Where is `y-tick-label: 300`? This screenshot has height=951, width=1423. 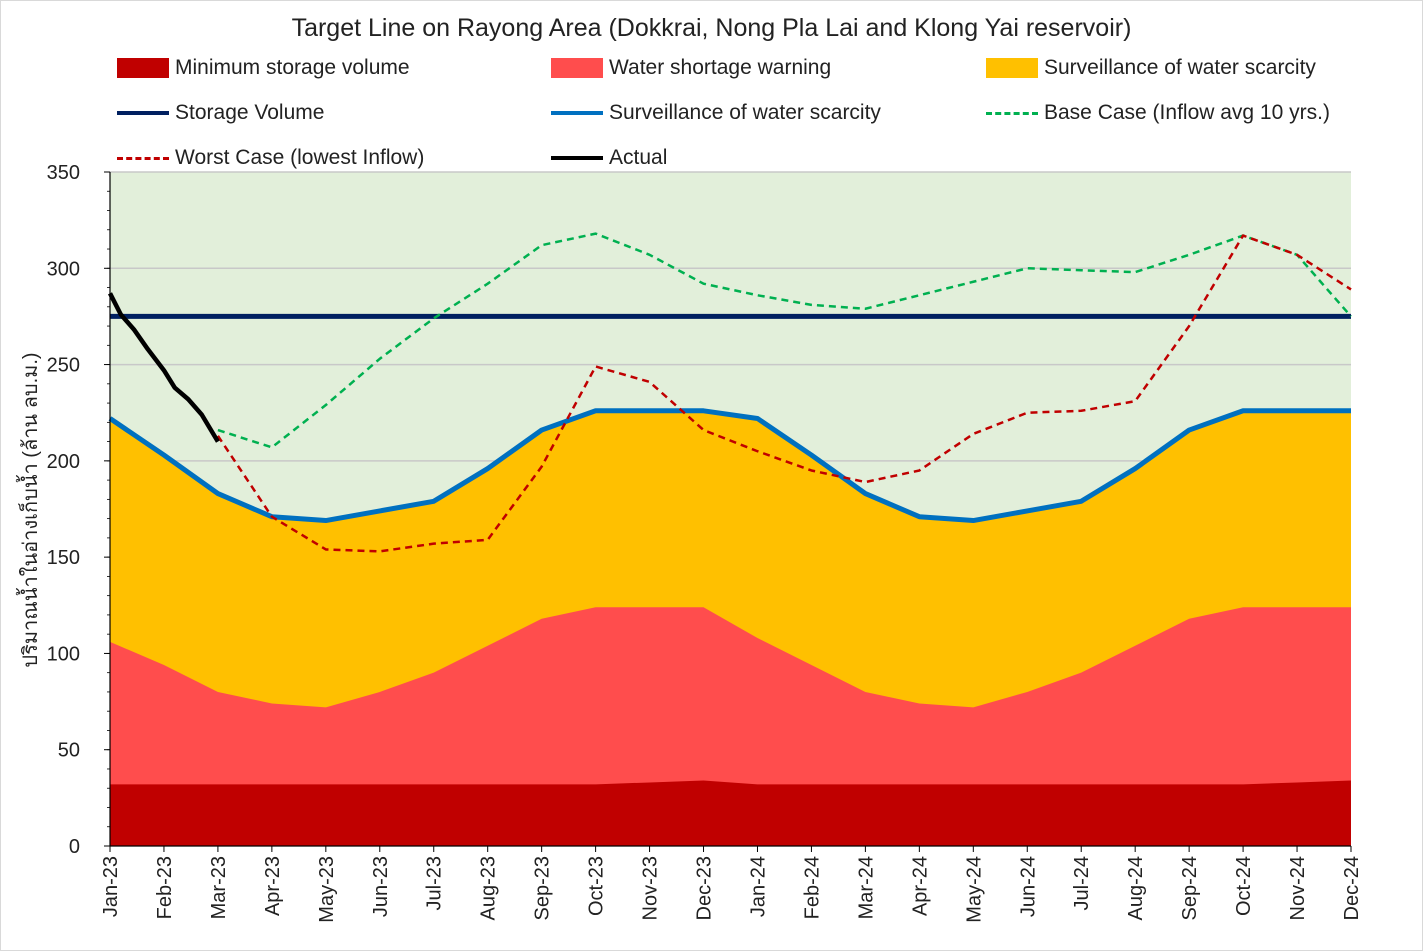 y-tick-label: 300 is located at coordinates (63, 269).